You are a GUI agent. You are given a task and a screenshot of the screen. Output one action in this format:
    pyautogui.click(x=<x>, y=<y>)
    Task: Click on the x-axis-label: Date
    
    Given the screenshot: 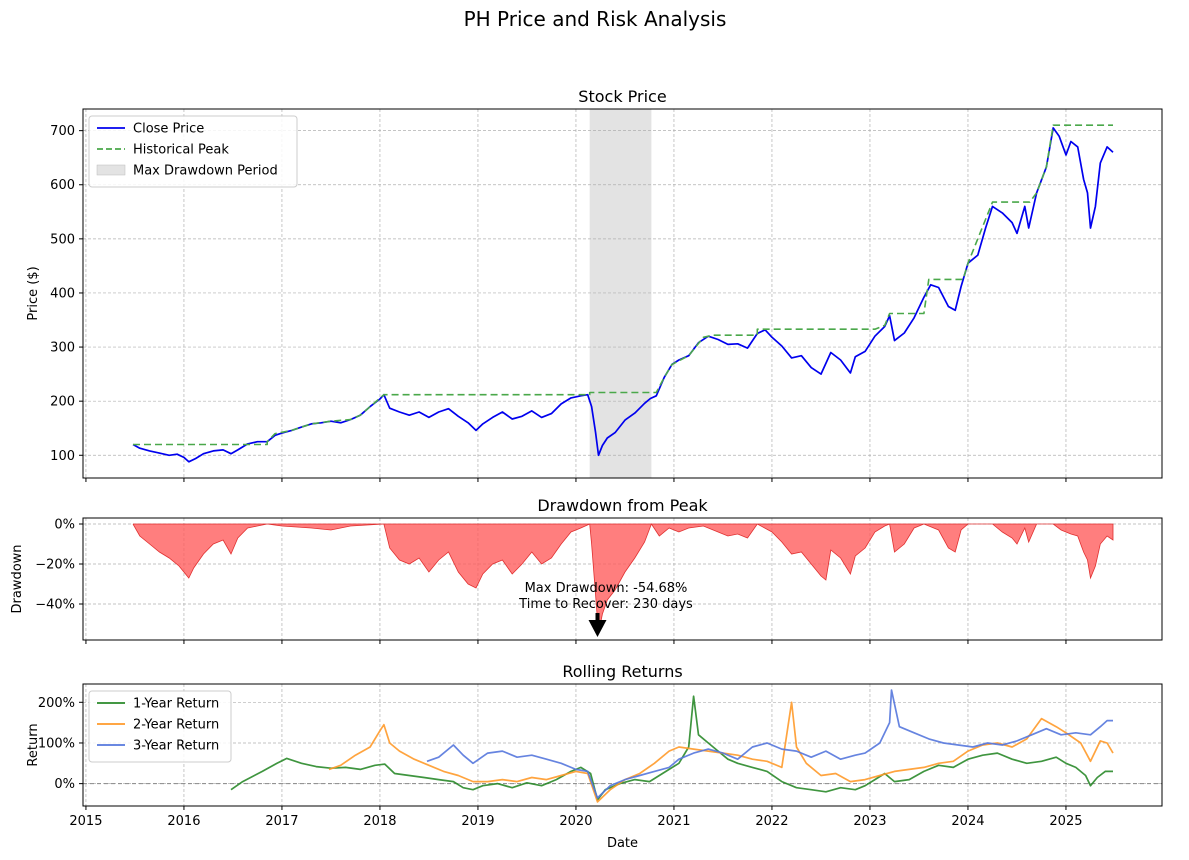 What is the action you would take?
    pyautogui.click(x=622, y=843)
    